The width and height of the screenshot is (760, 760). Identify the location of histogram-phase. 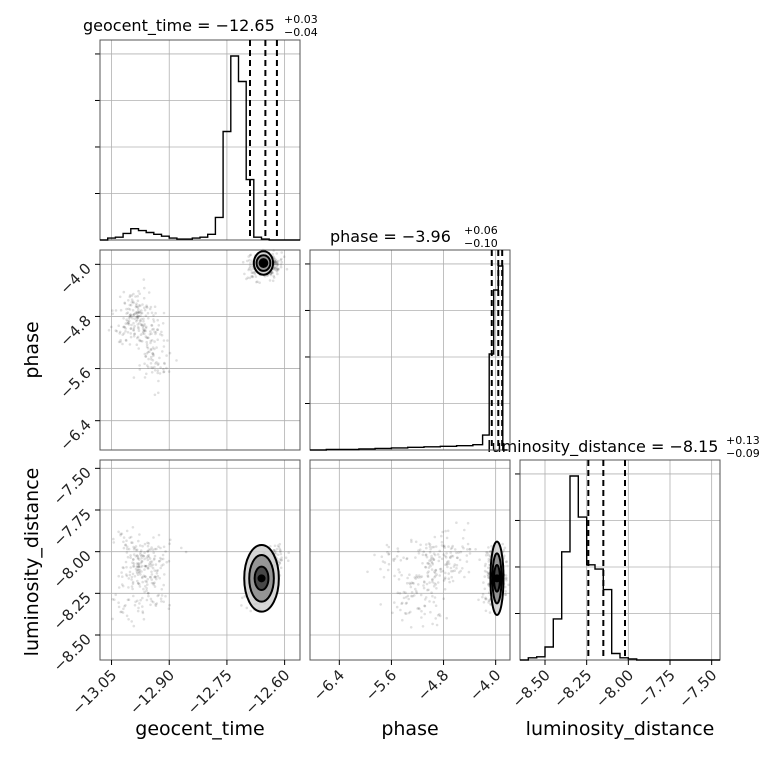
(409, 358).